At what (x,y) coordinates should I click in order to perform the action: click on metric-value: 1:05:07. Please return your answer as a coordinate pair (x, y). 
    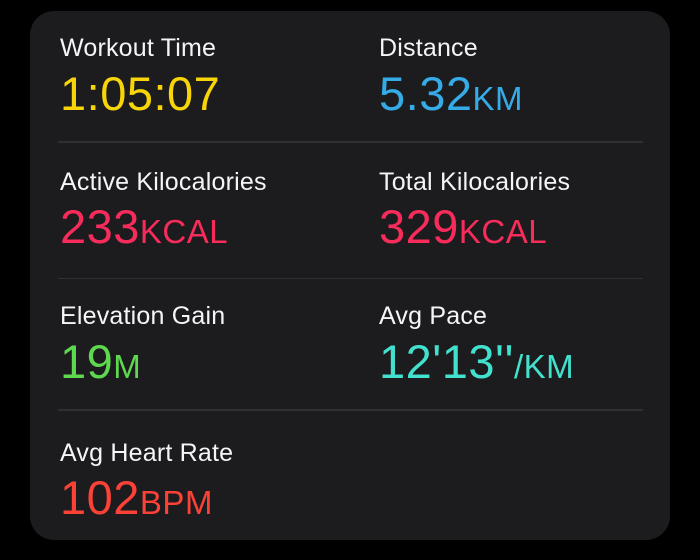
    Looking at the image, I should click on (219, 93).